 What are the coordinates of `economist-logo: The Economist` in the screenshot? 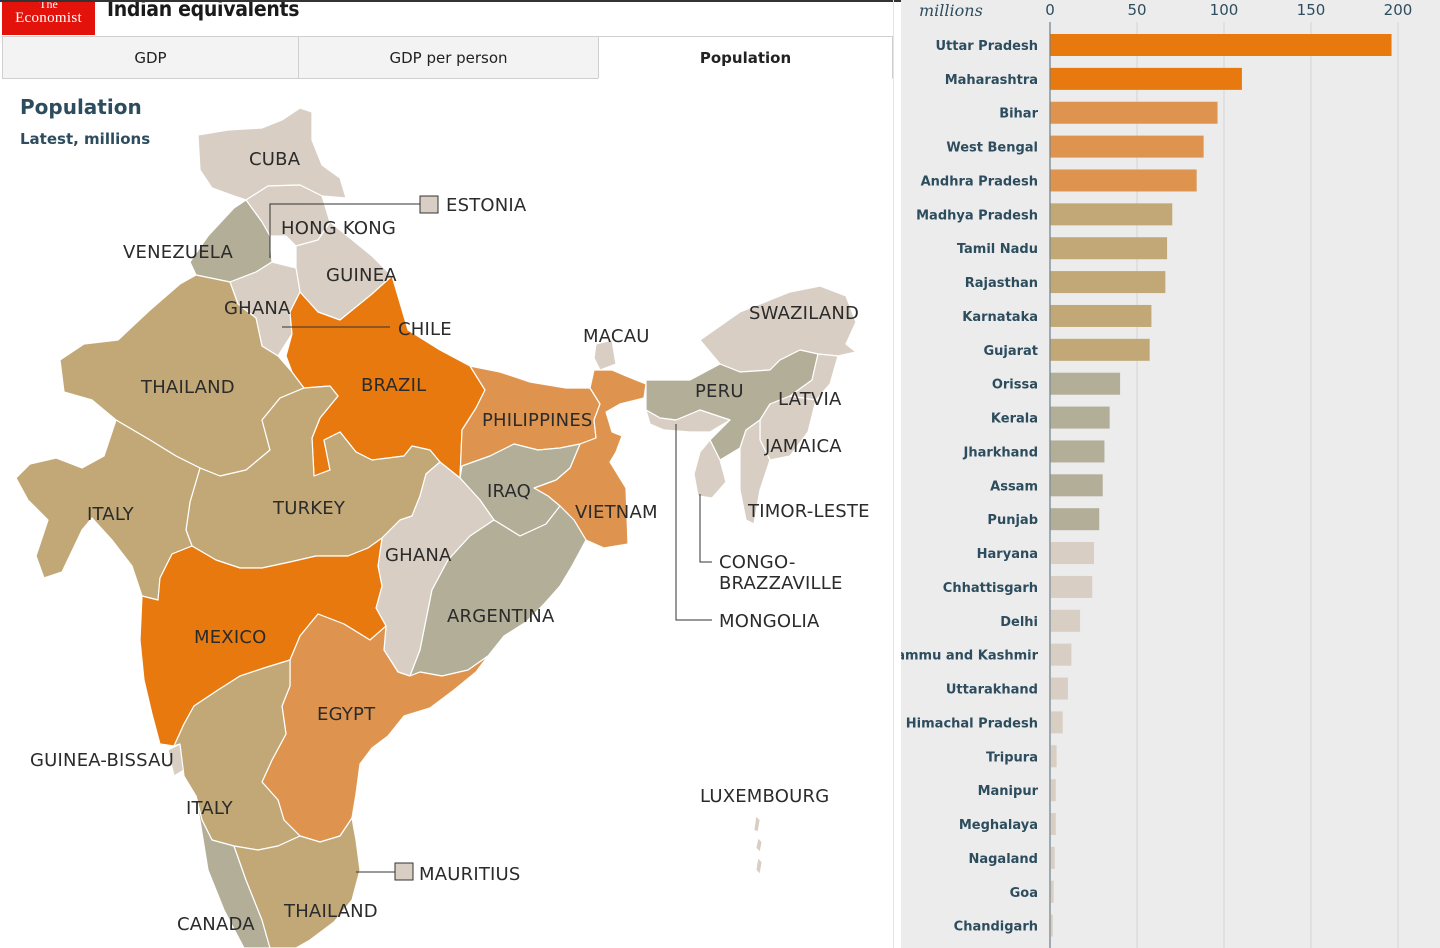 It's located at (48, 17).